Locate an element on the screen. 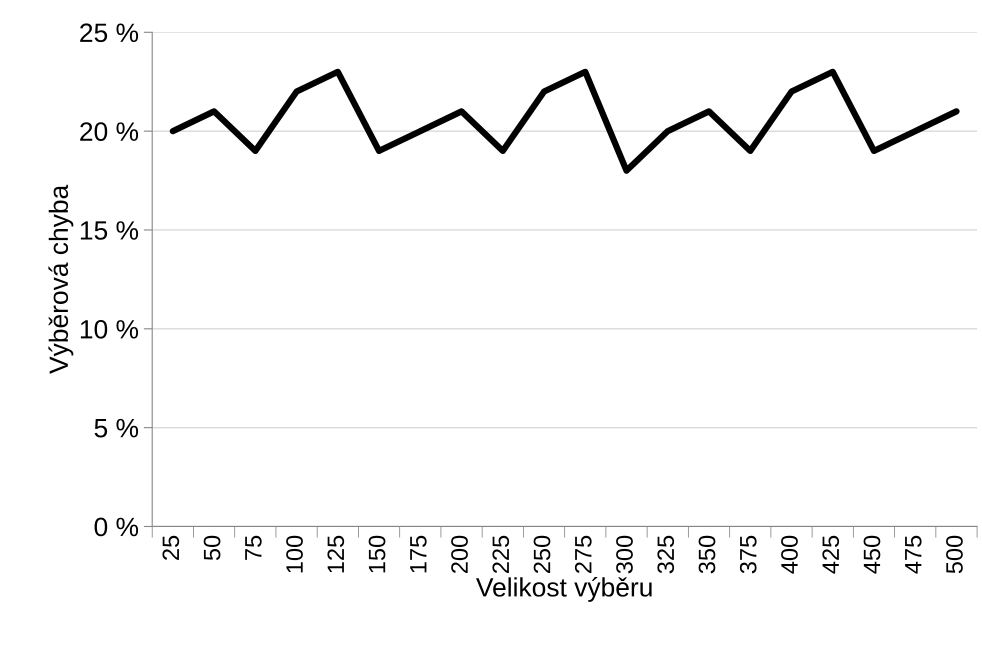  x-tick-label: 300 is located at coordinates (624, 555).